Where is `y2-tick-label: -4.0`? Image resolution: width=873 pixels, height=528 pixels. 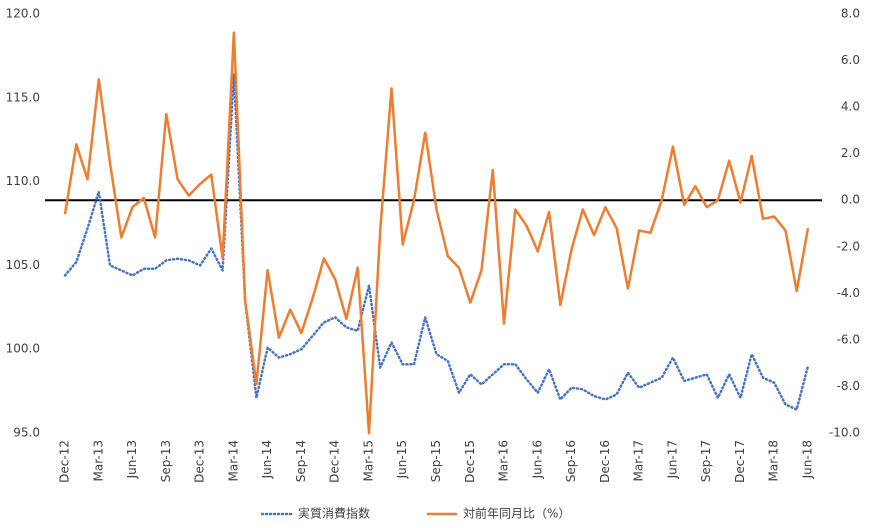 y2-tick-label: -4.0 is located at coordinates (848, 293).